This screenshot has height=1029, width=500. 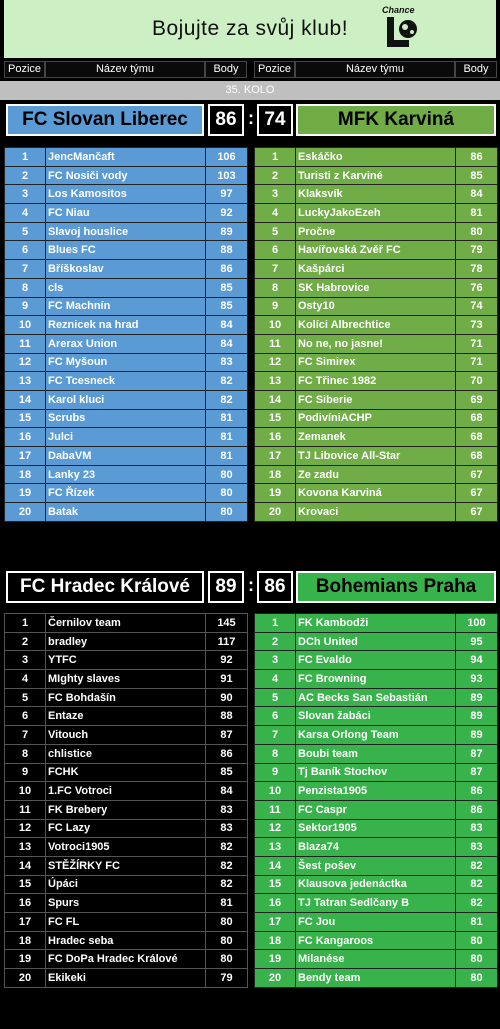 I want to click on table-row: 3 Klaksvík 84, so click(x=376, y=194).